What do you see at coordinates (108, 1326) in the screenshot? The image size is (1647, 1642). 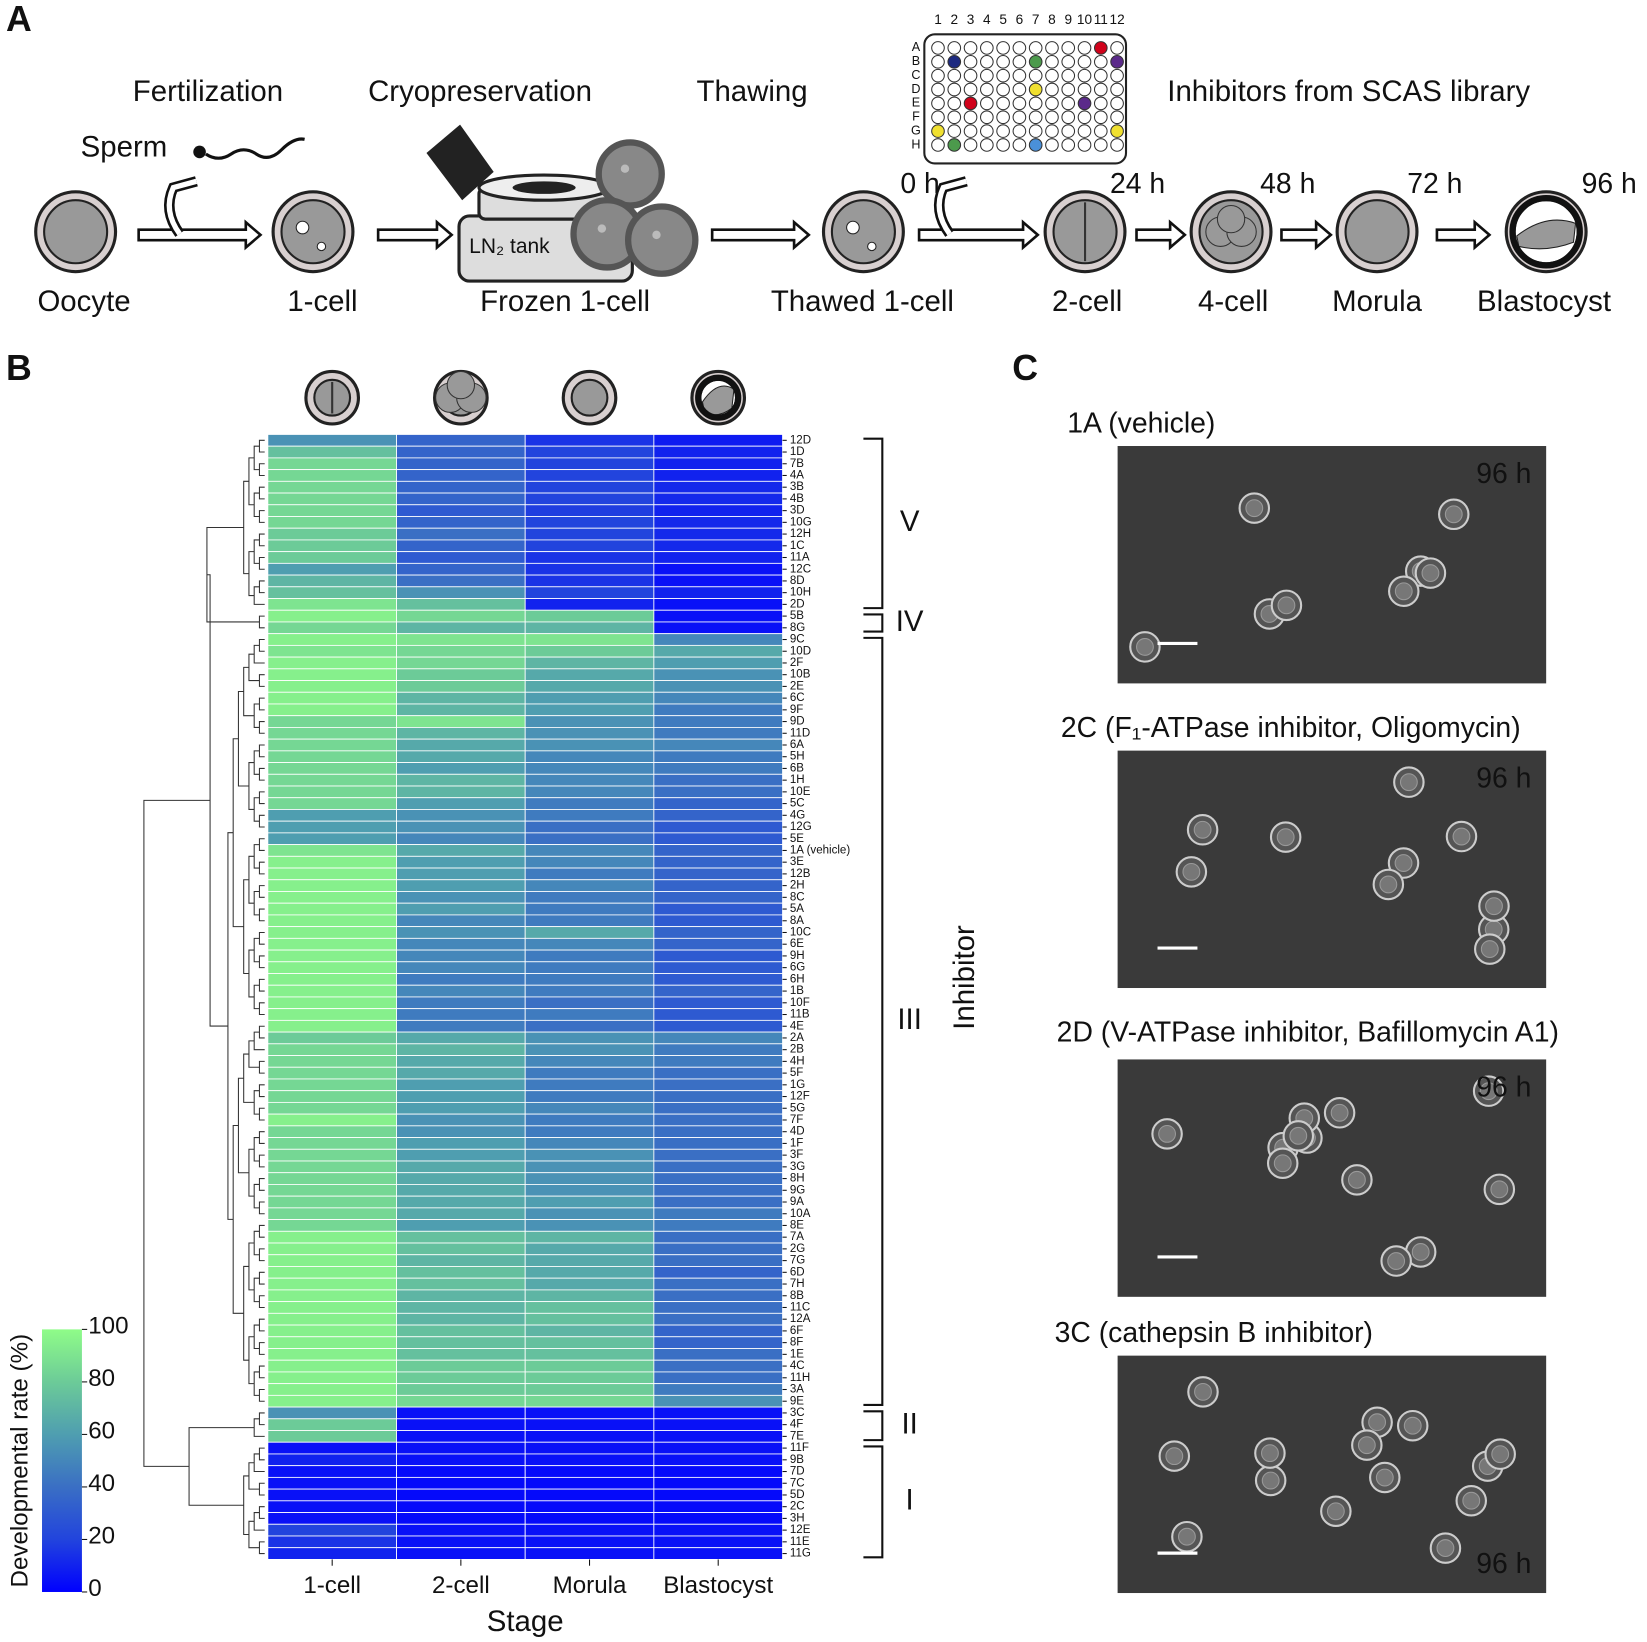 I see `colorbar-tick-label: 100` at bounding box center [108, 1326].